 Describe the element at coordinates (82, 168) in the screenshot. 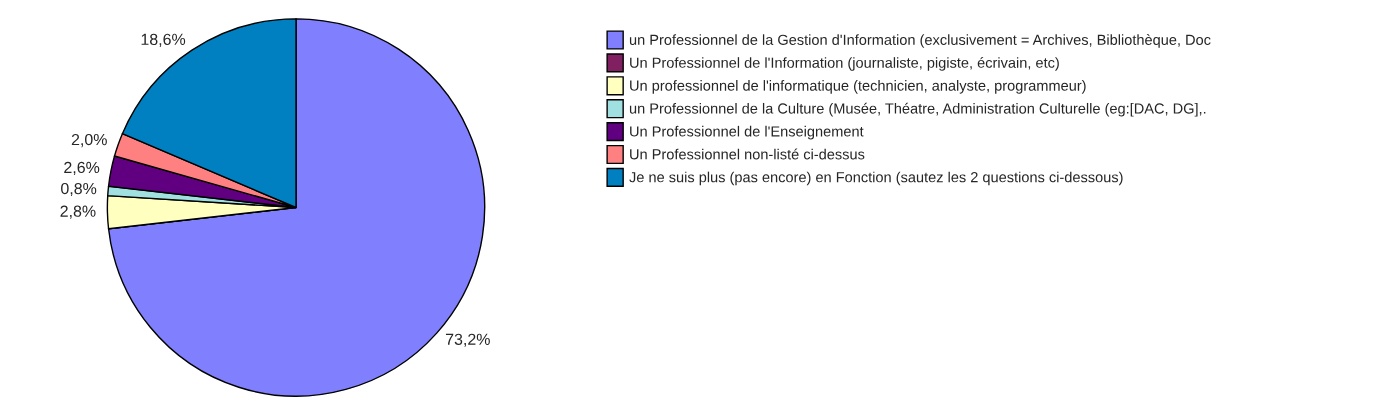

I see `data-label: 2,6%` at that location.